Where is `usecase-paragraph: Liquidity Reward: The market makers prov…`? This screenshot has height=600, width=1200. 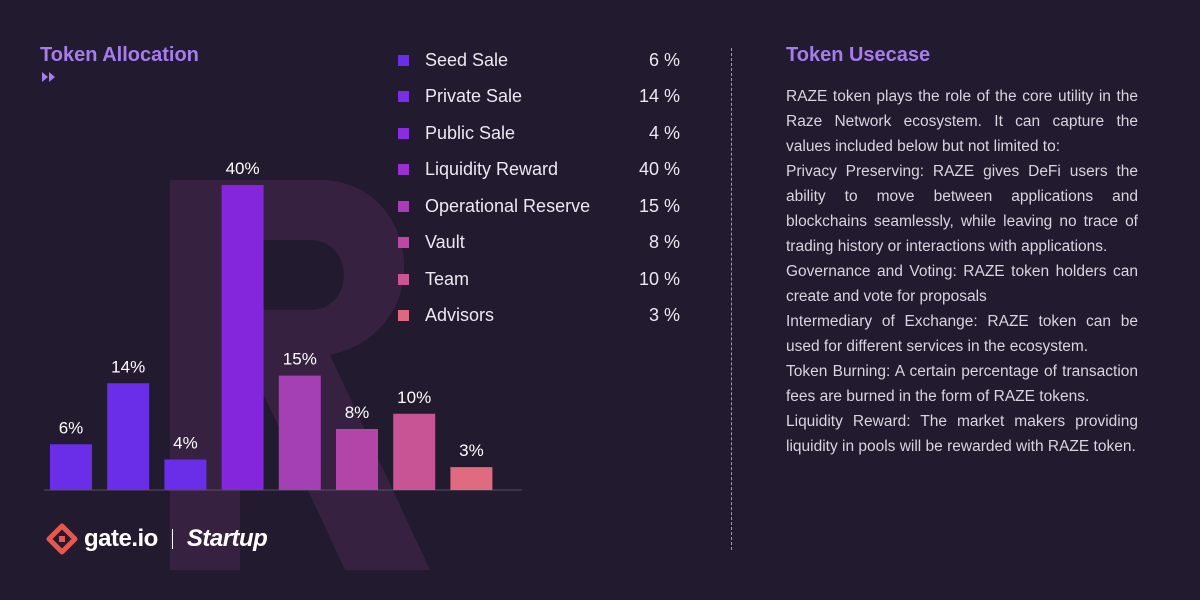
usecase-paragraph: Liquidity Reward: The market makers prov… is located at coordinates (962, 434).